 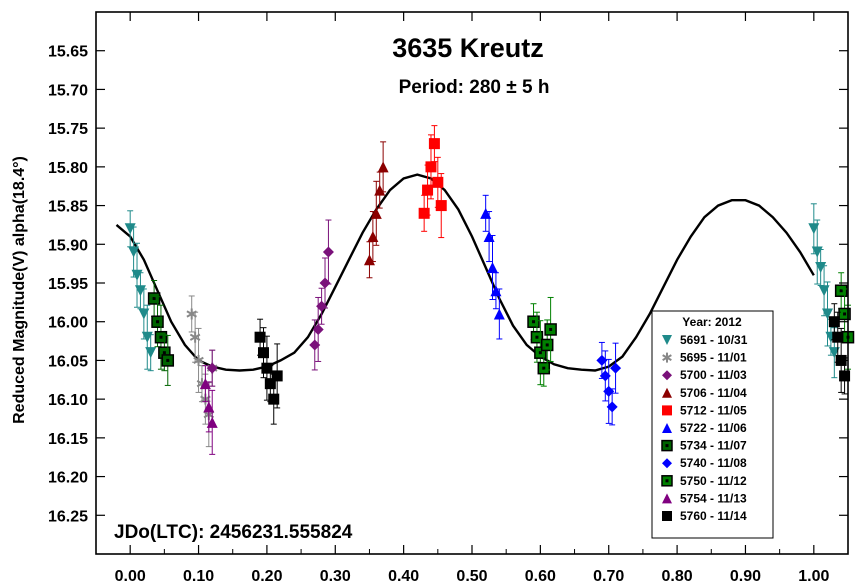 What do you see at coordinates (130, 576) in the screenshot?
I see `x-tick-label: 0.00` at bounding box center [130, 576].